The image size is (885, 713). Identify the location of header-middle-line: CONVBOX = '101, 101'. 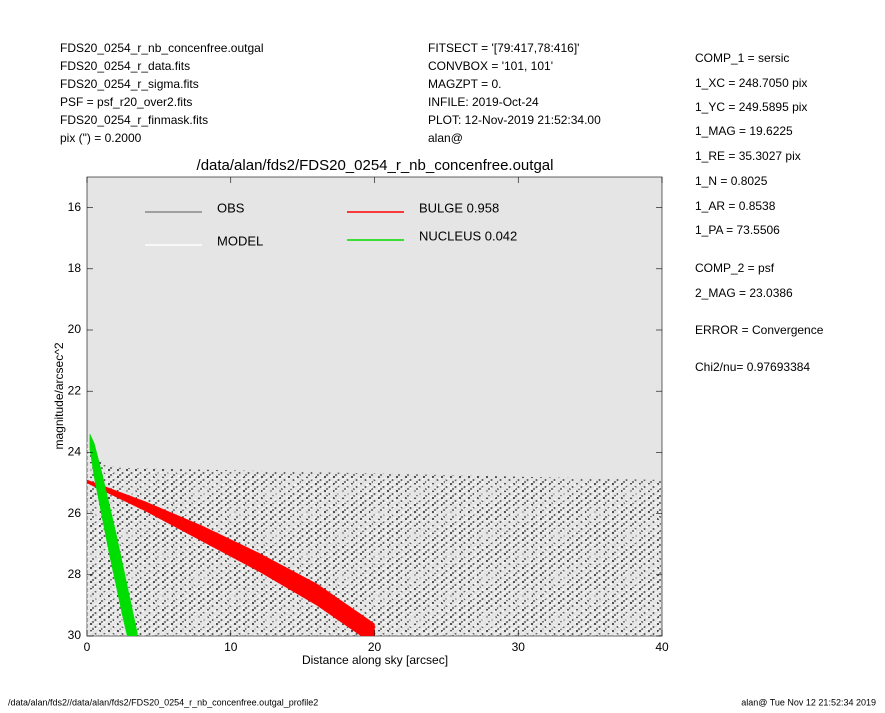
(490, 66).